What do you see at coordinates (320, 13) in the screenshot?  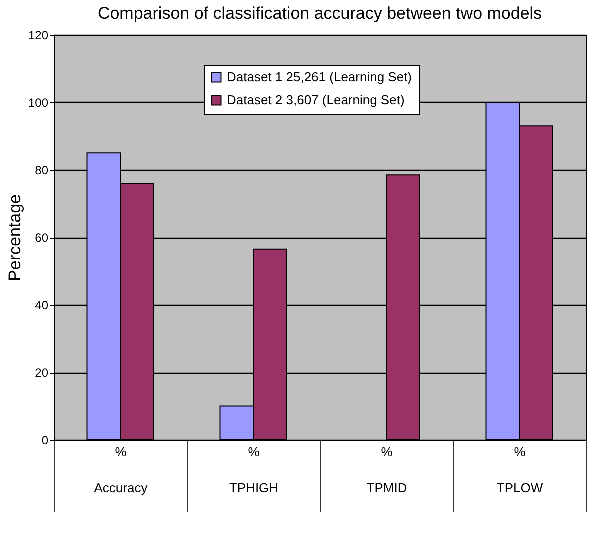 I see `chart-title: Comparison of classification accuracy between two models` at bounding box center [320, 13].